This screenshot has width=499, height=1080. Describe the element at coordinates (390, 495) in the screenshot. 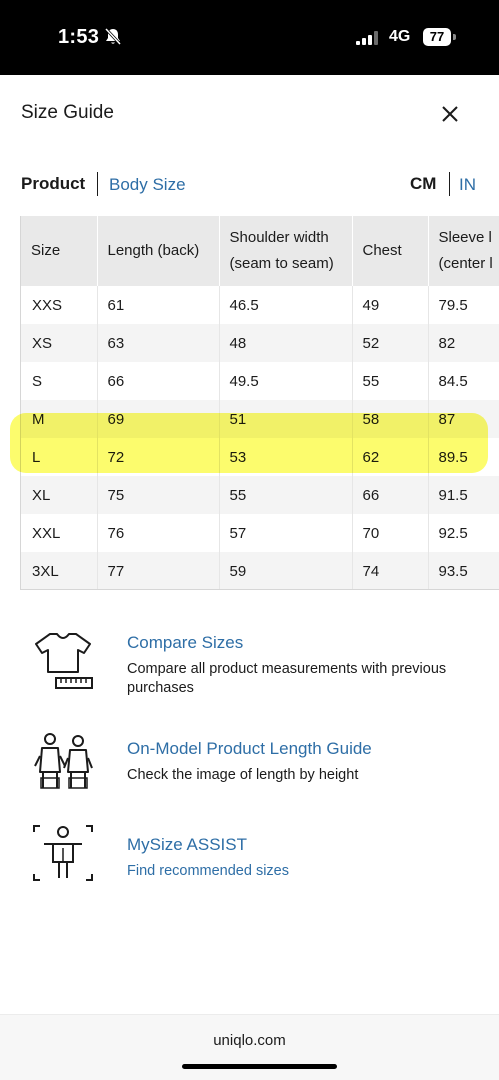

I see `cell-chest: 66` at that location.